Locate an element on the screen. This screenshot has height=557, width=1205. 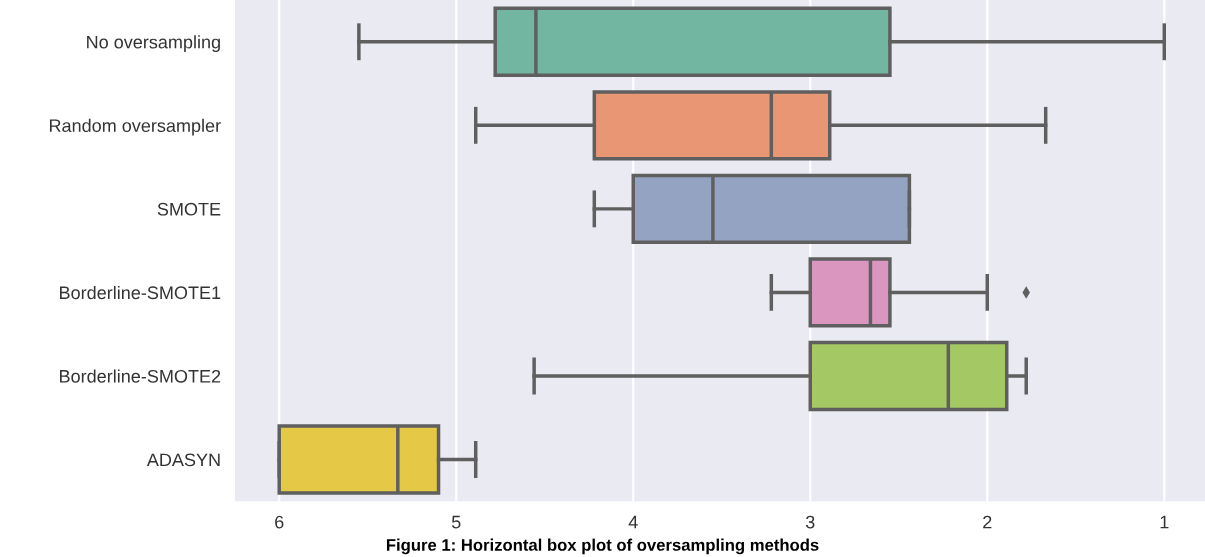
y-tick-label: ADASYN is located at coordinates (183, 460).